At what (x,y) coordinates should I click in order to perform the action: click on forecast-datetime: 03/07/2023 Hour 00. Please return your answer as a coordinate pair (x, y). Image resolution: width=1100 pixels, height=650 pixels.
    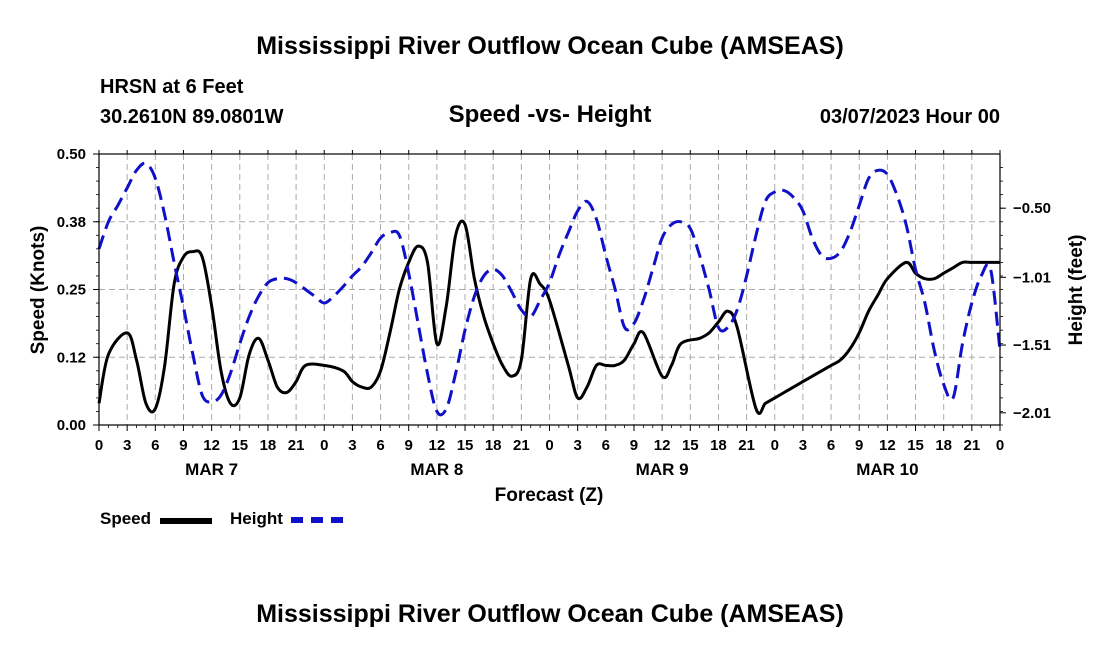
    Looking at the image, I should click on (909, 117).